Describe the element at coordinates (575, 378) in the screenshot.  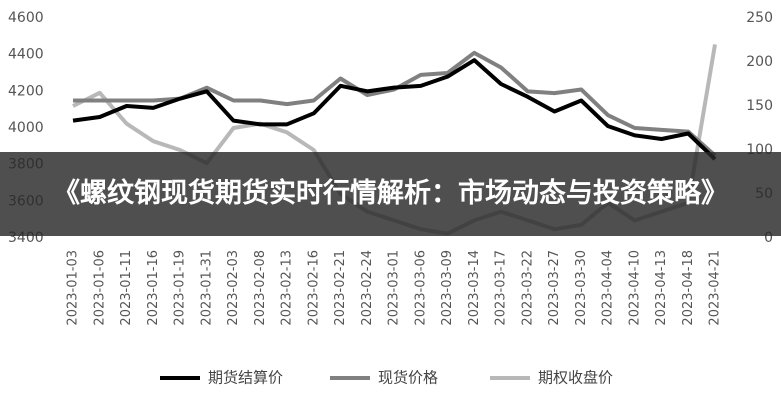
I see `legend-label: 期权收盘价` at that location.